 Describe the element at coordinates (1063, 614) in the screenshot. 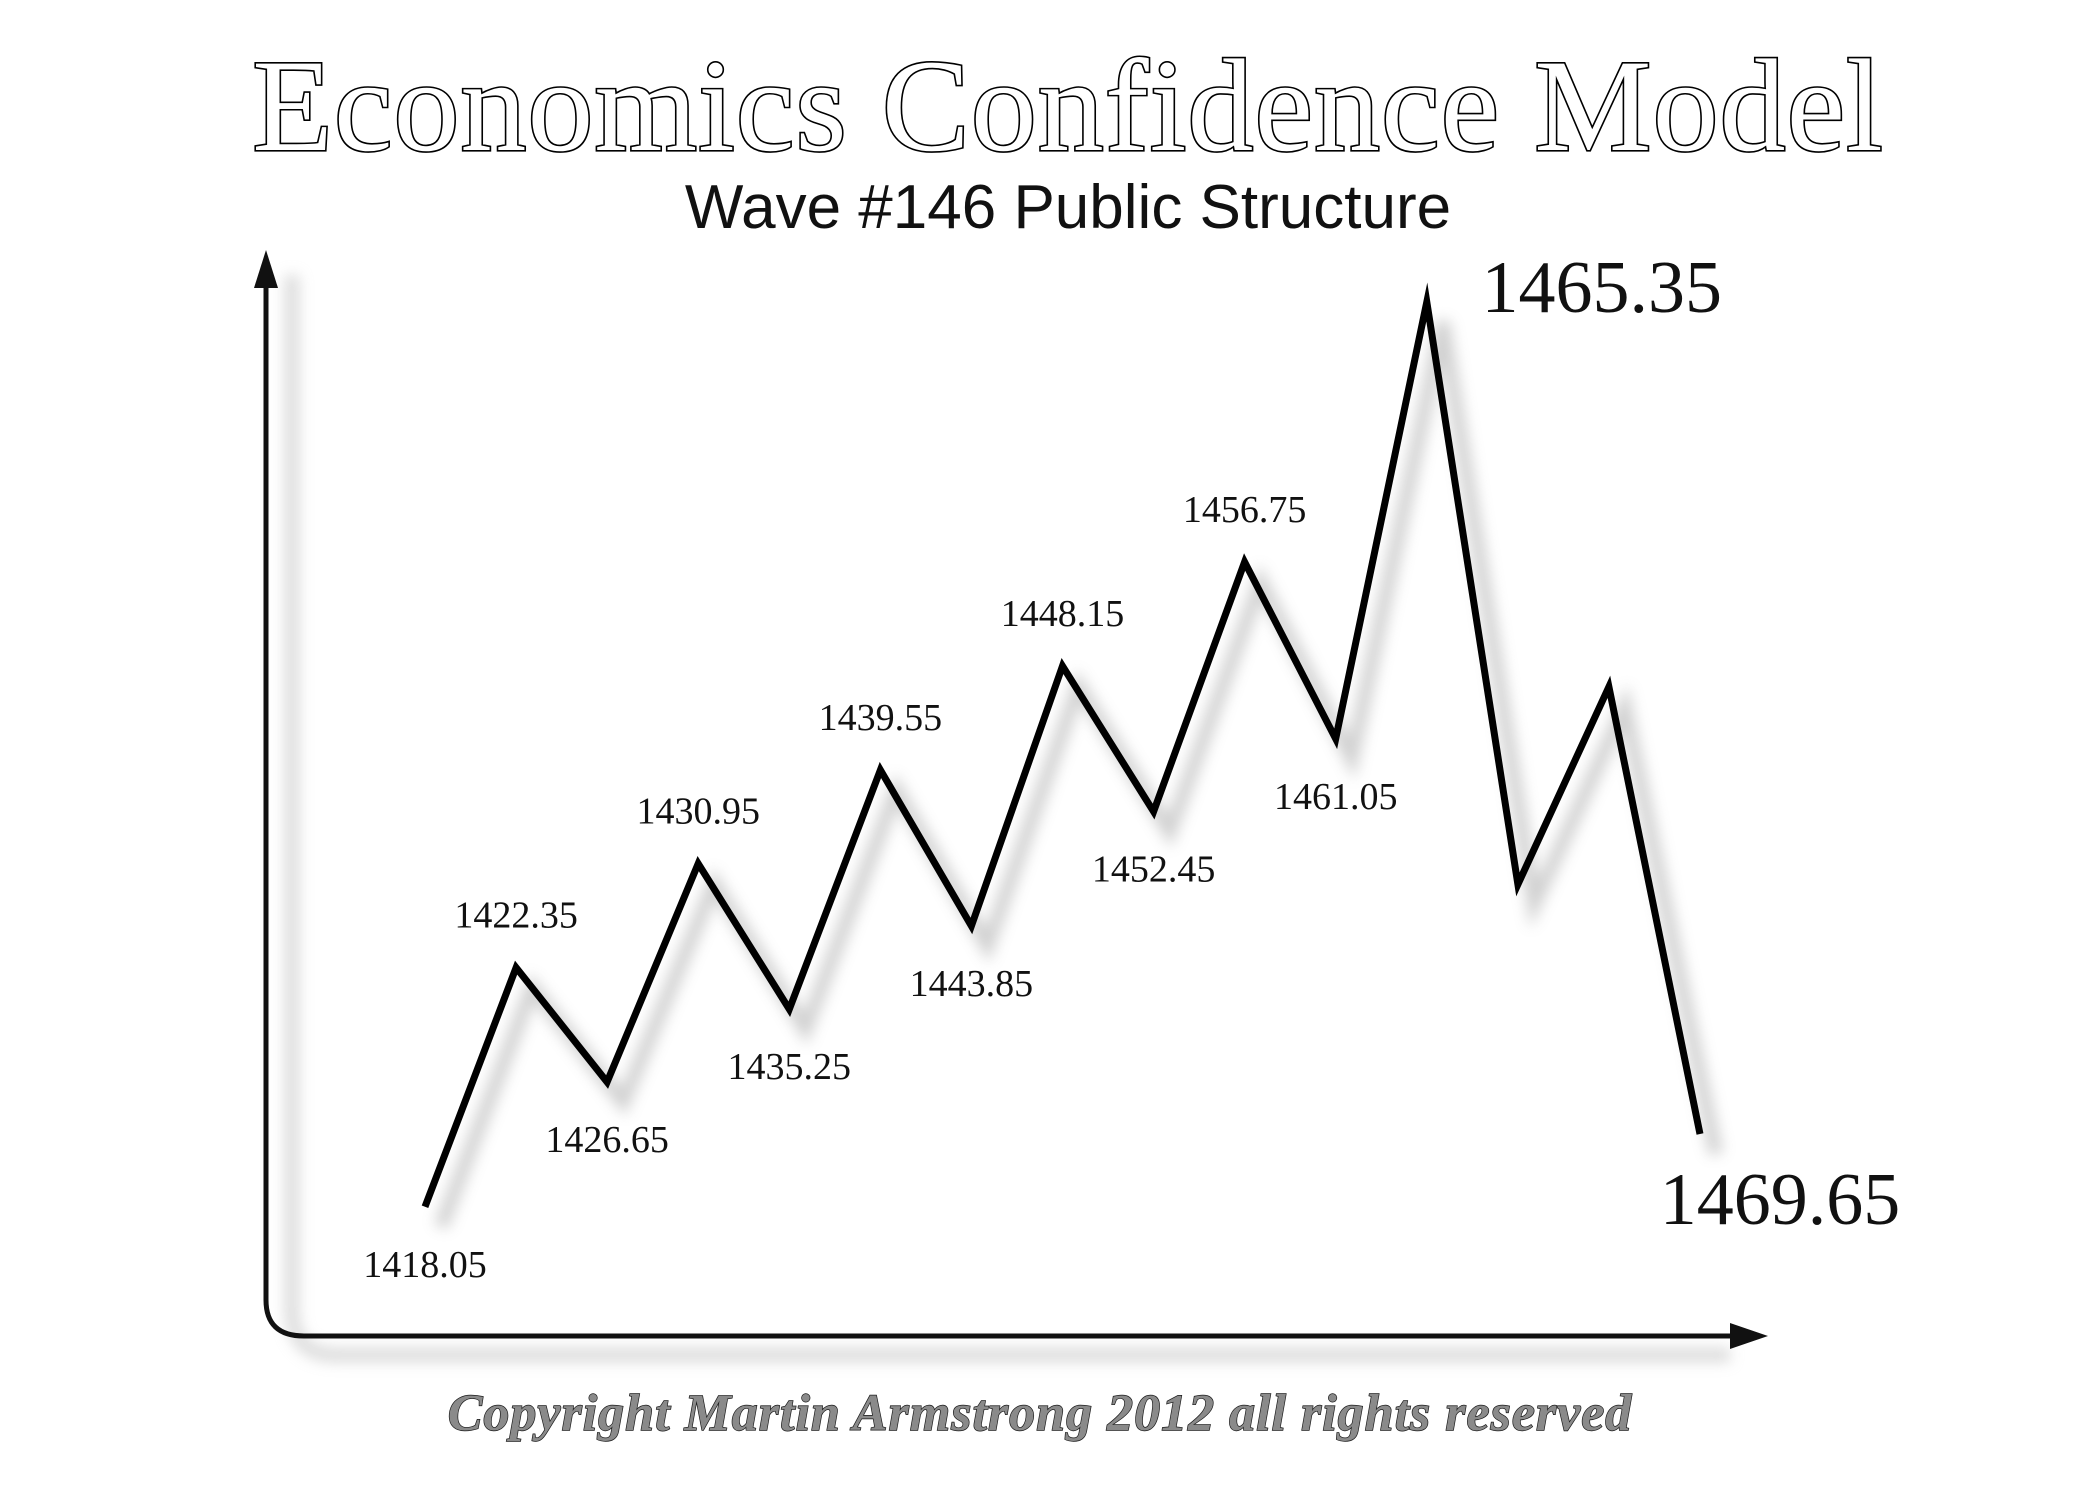

I see `point-label: 1448.15` at that location.